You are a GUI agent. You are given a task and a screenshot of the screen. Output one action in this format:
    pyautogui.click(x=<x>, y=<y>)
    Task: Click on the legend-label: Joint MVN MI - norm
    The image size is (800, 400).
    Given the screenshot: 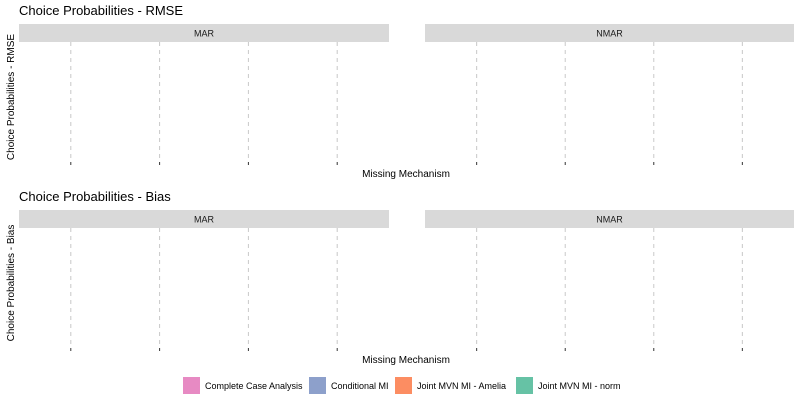 What is the action you would take?
    pyautogui.click(x=579, y=386)
    